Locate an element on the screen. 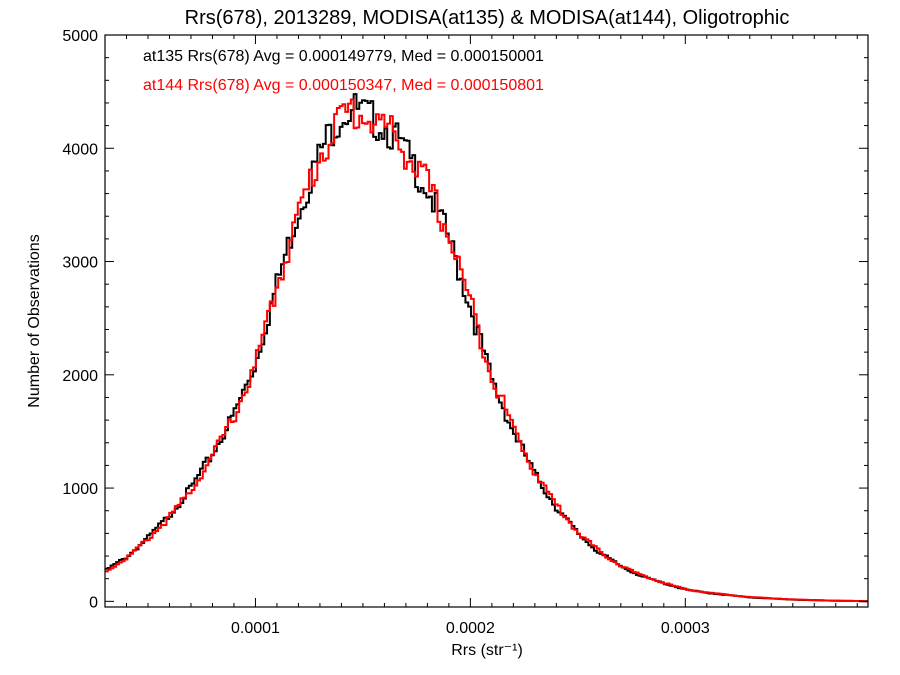 This screenshot has width=900, height=675. x-tick-label: 0.0001 is located at coordinates (255, 628).